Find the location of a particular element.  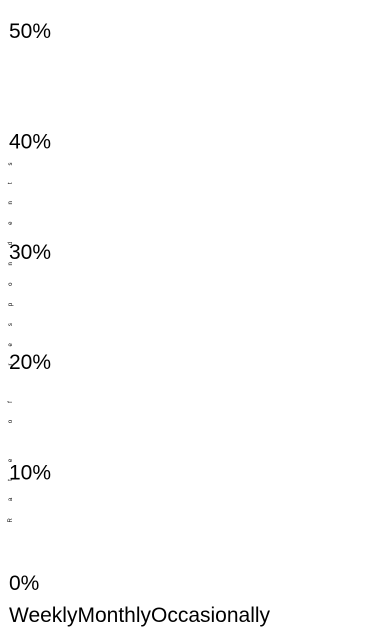

y-axis-ticks: 50% 40% 30% 20% 10% 0% is located at coordinates (30, 307).